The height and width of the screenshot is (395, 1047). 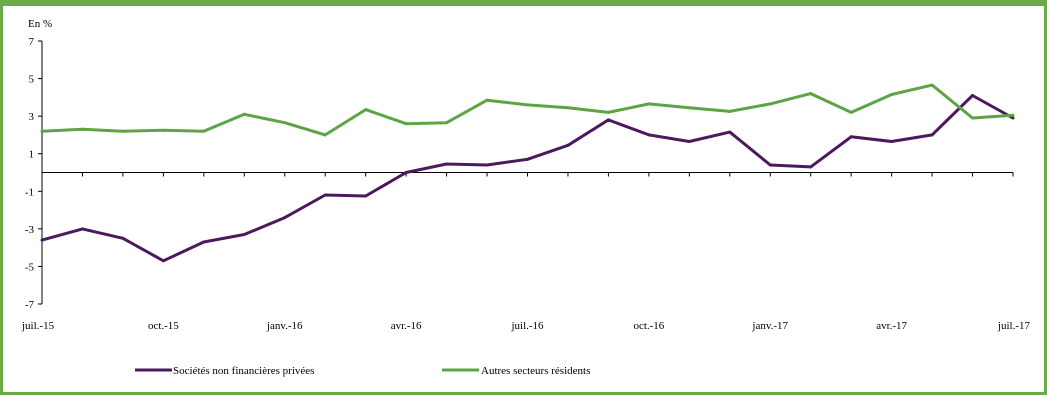 I want to click on x-tick-label: juil.-17, so click(x=1014, y=326).